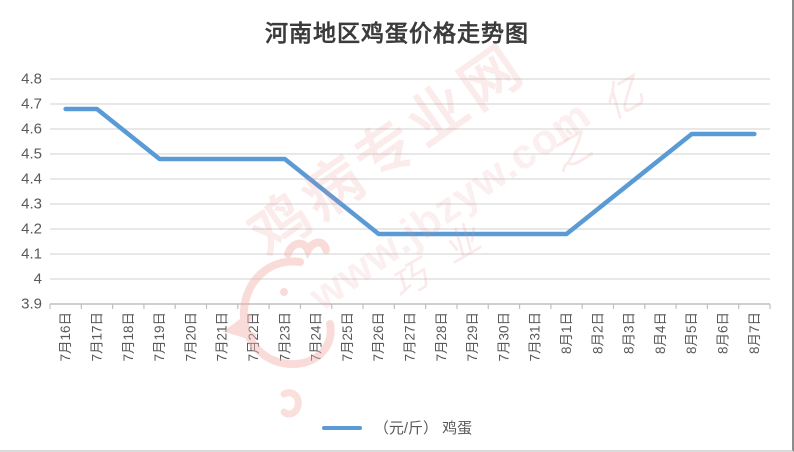  What do you see at coordinates (316, 337) in the screenshot?
I see `x-tick-label: 7月24日` at bounding box center [316, 337].